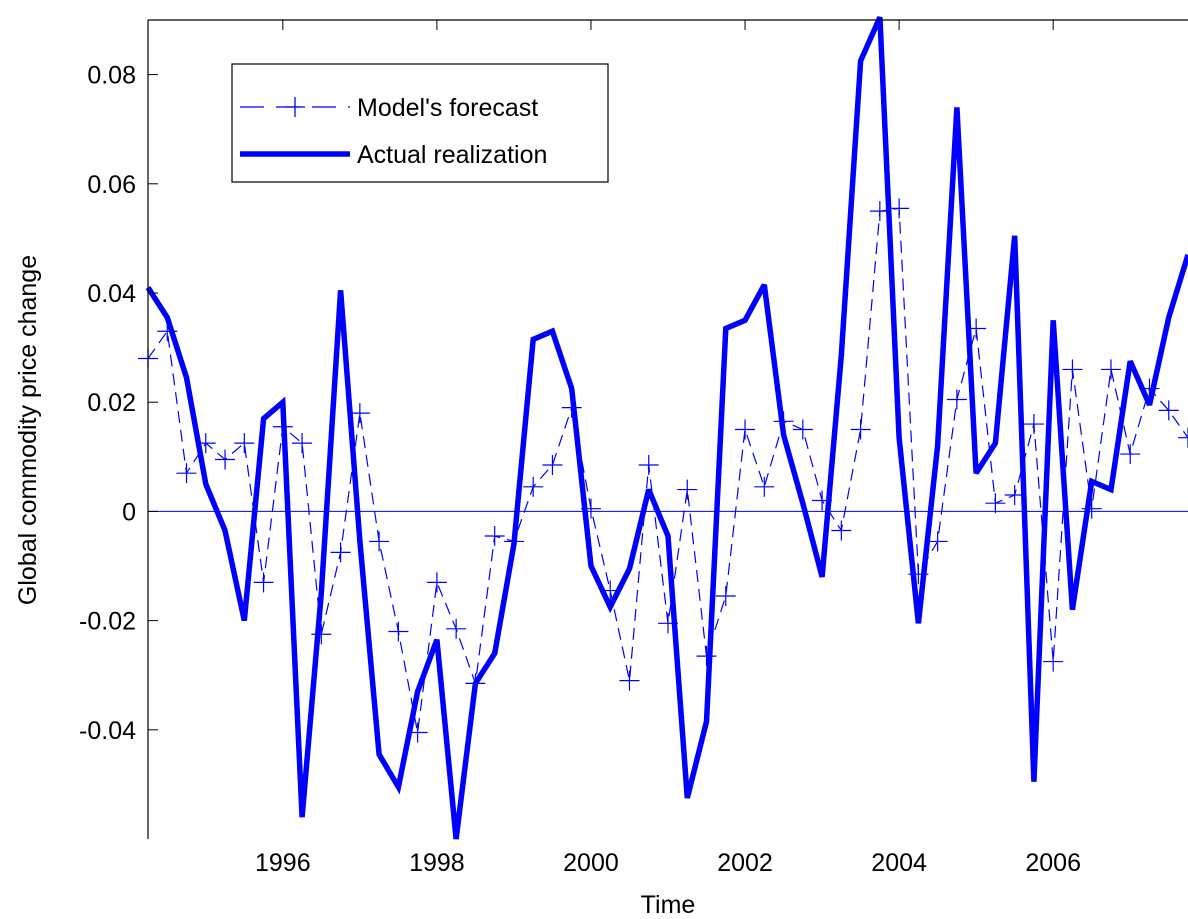 The width and height of the screenshot is (1188, 919). What do you see at coordinates (745, 863) in the screenshot?
I see `x-tick-label: 2002` at bounding box center [745, 863].